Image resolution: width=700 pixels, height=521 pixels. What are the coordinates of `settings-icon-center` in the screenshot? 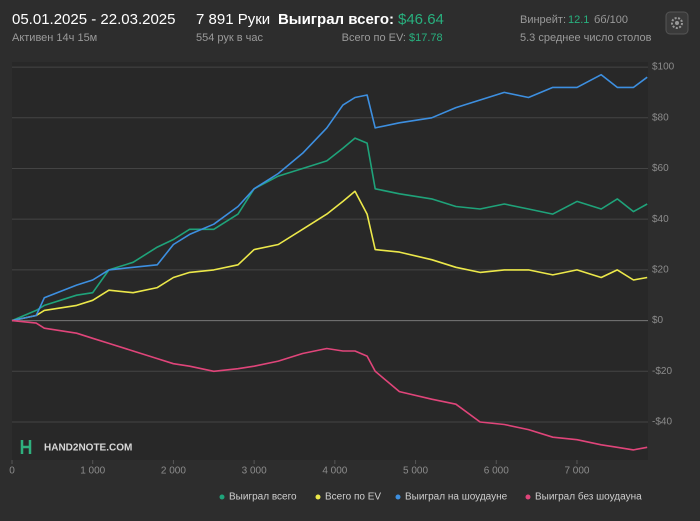 It's located at (677, 23).